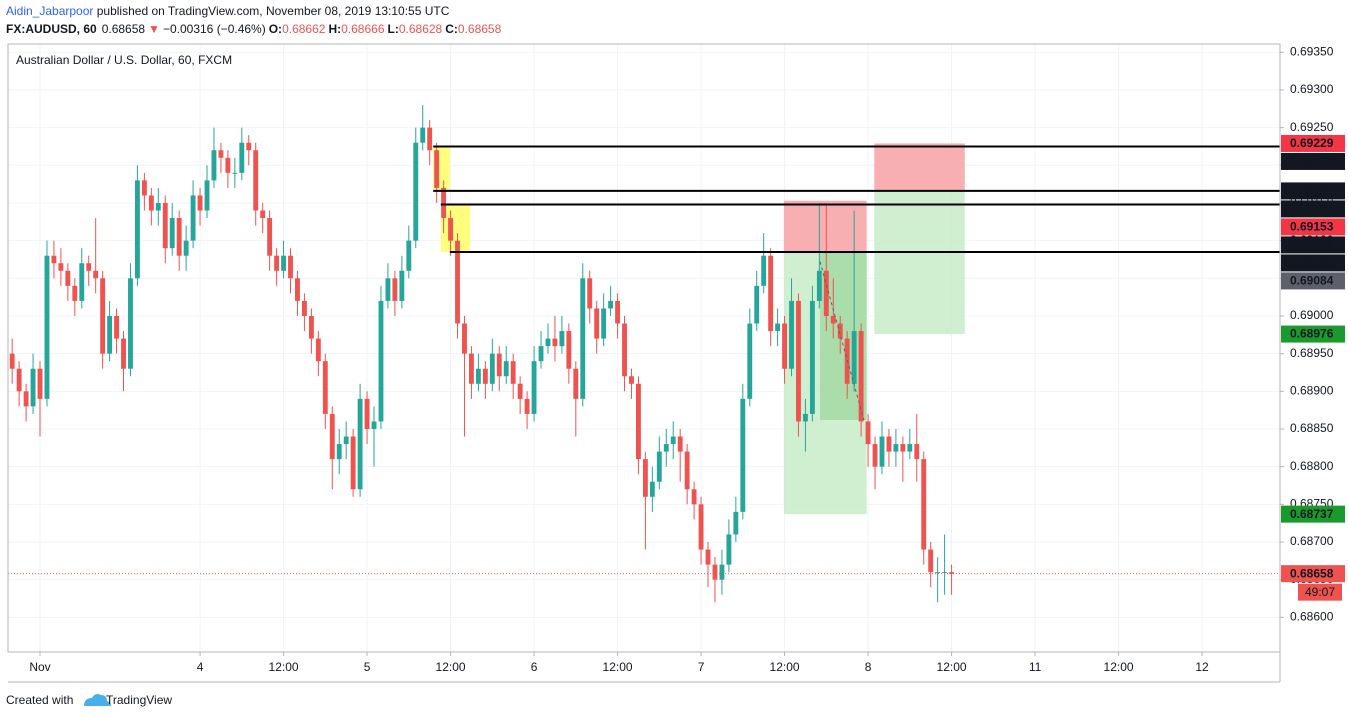 Image resolution: width=1348 pixels, height=718 pixels. I want to click on price-badge-label: 0.69084, so click(1312, 281).